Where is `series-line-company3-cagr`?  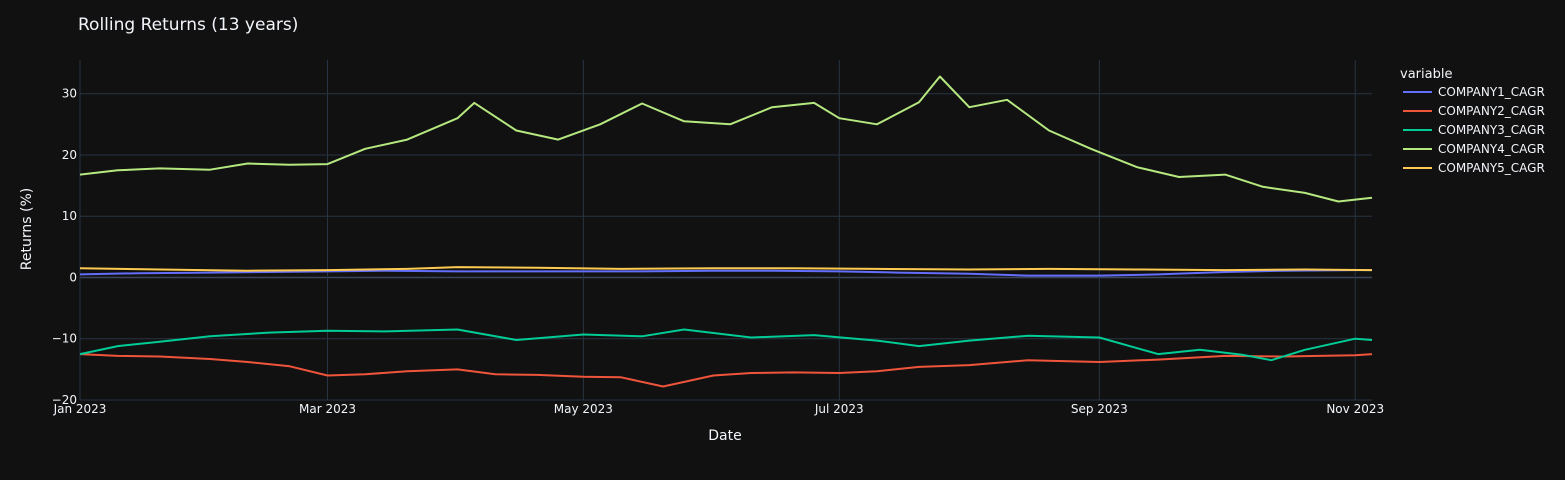
series-line-company3-cagr is located at coordinates (726, 345).